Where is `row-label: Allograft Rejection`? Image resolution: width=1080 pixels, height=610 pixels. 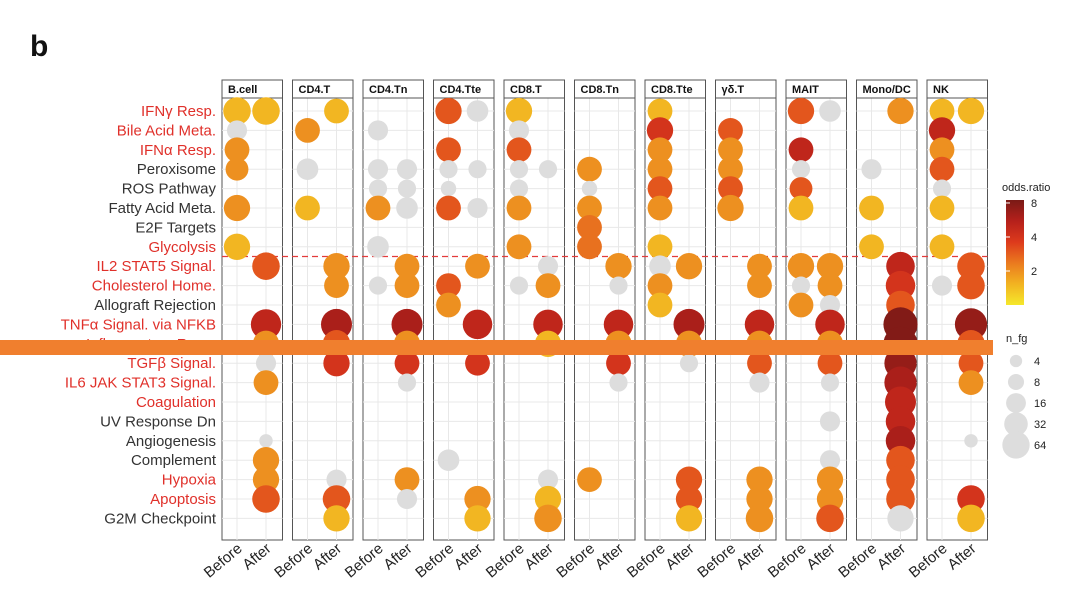 row-label: Allograft Rejection is located at coordinates (155, 305).